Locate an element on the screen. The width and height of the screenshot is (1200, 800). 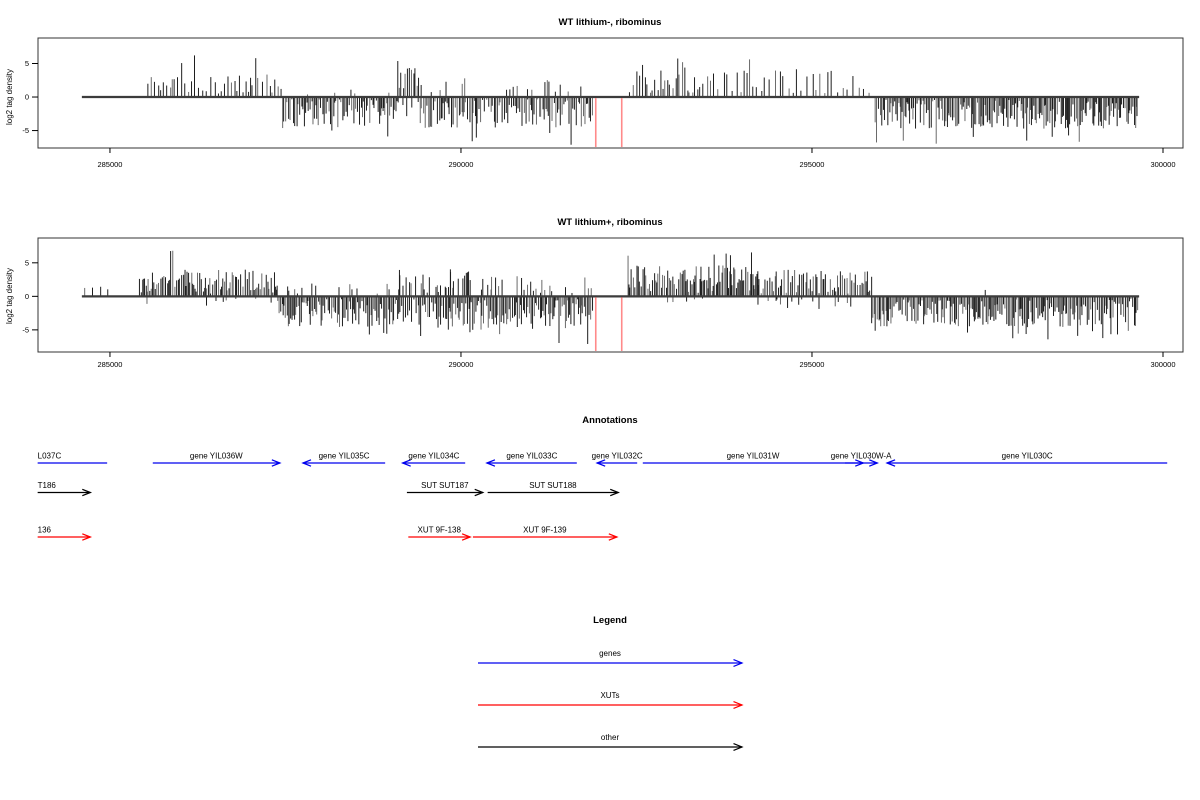
legend-other-label: other is located at coordinates (610, 737).